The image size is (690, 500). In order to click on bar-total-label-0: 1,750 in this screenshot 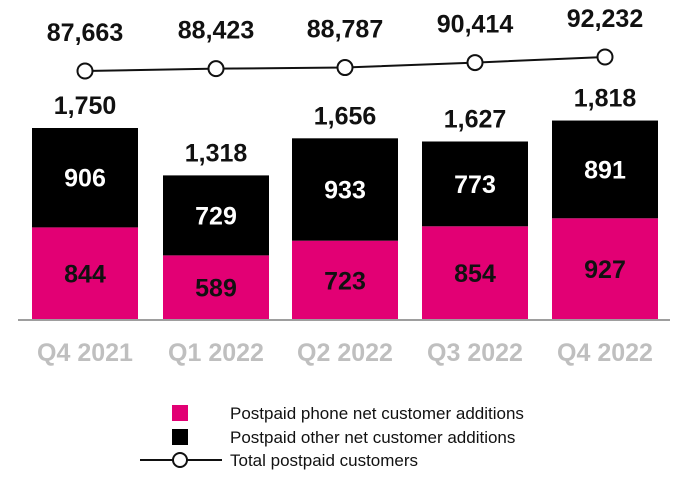, I will do `click(85, 106)`.